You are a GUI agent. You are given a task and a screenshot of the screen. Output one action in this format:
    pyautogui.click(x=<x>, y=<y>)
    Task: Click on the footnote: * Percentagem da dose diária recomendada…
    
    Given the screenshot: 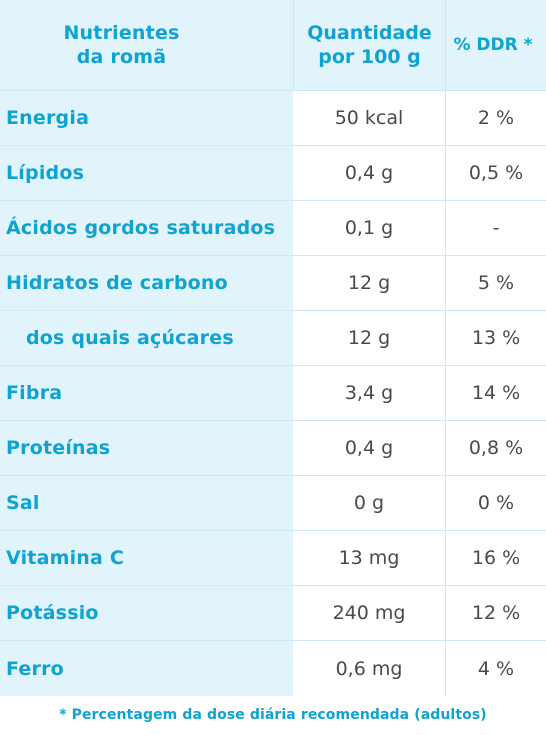 What is the action you would take?
    pyautogui.click(x=273, y=715)
    